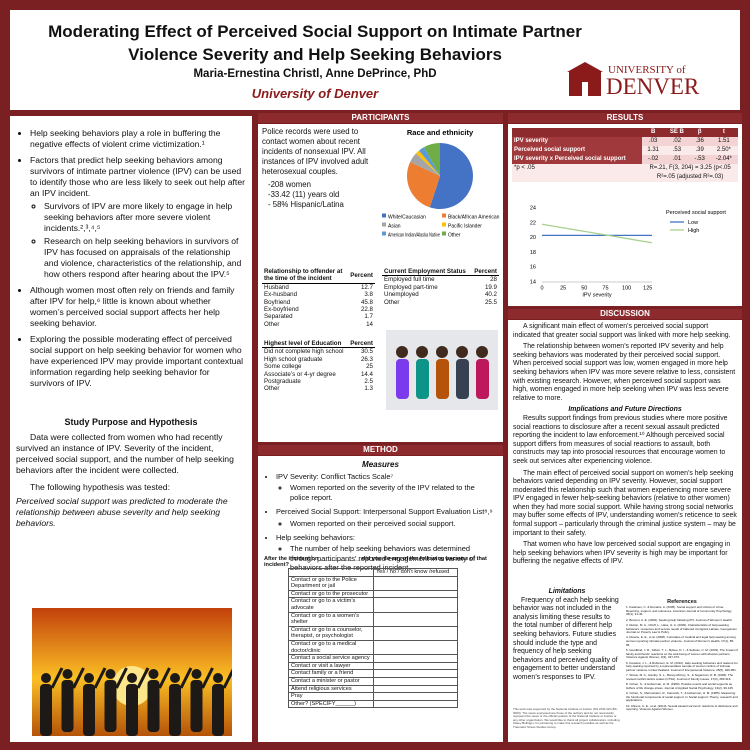 The width and height of the screenshot is (750, 750). I want to click on row: Contact or go to a victim’s advocate, so click(373, 605).